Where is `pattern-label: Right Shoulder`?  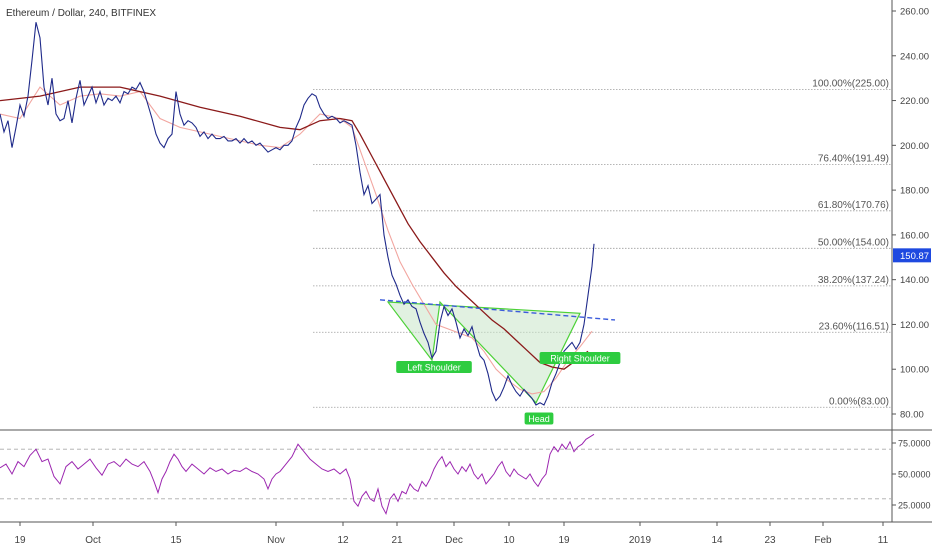
pattern-label: Right Shoulder is located at coordinates (580, 359).